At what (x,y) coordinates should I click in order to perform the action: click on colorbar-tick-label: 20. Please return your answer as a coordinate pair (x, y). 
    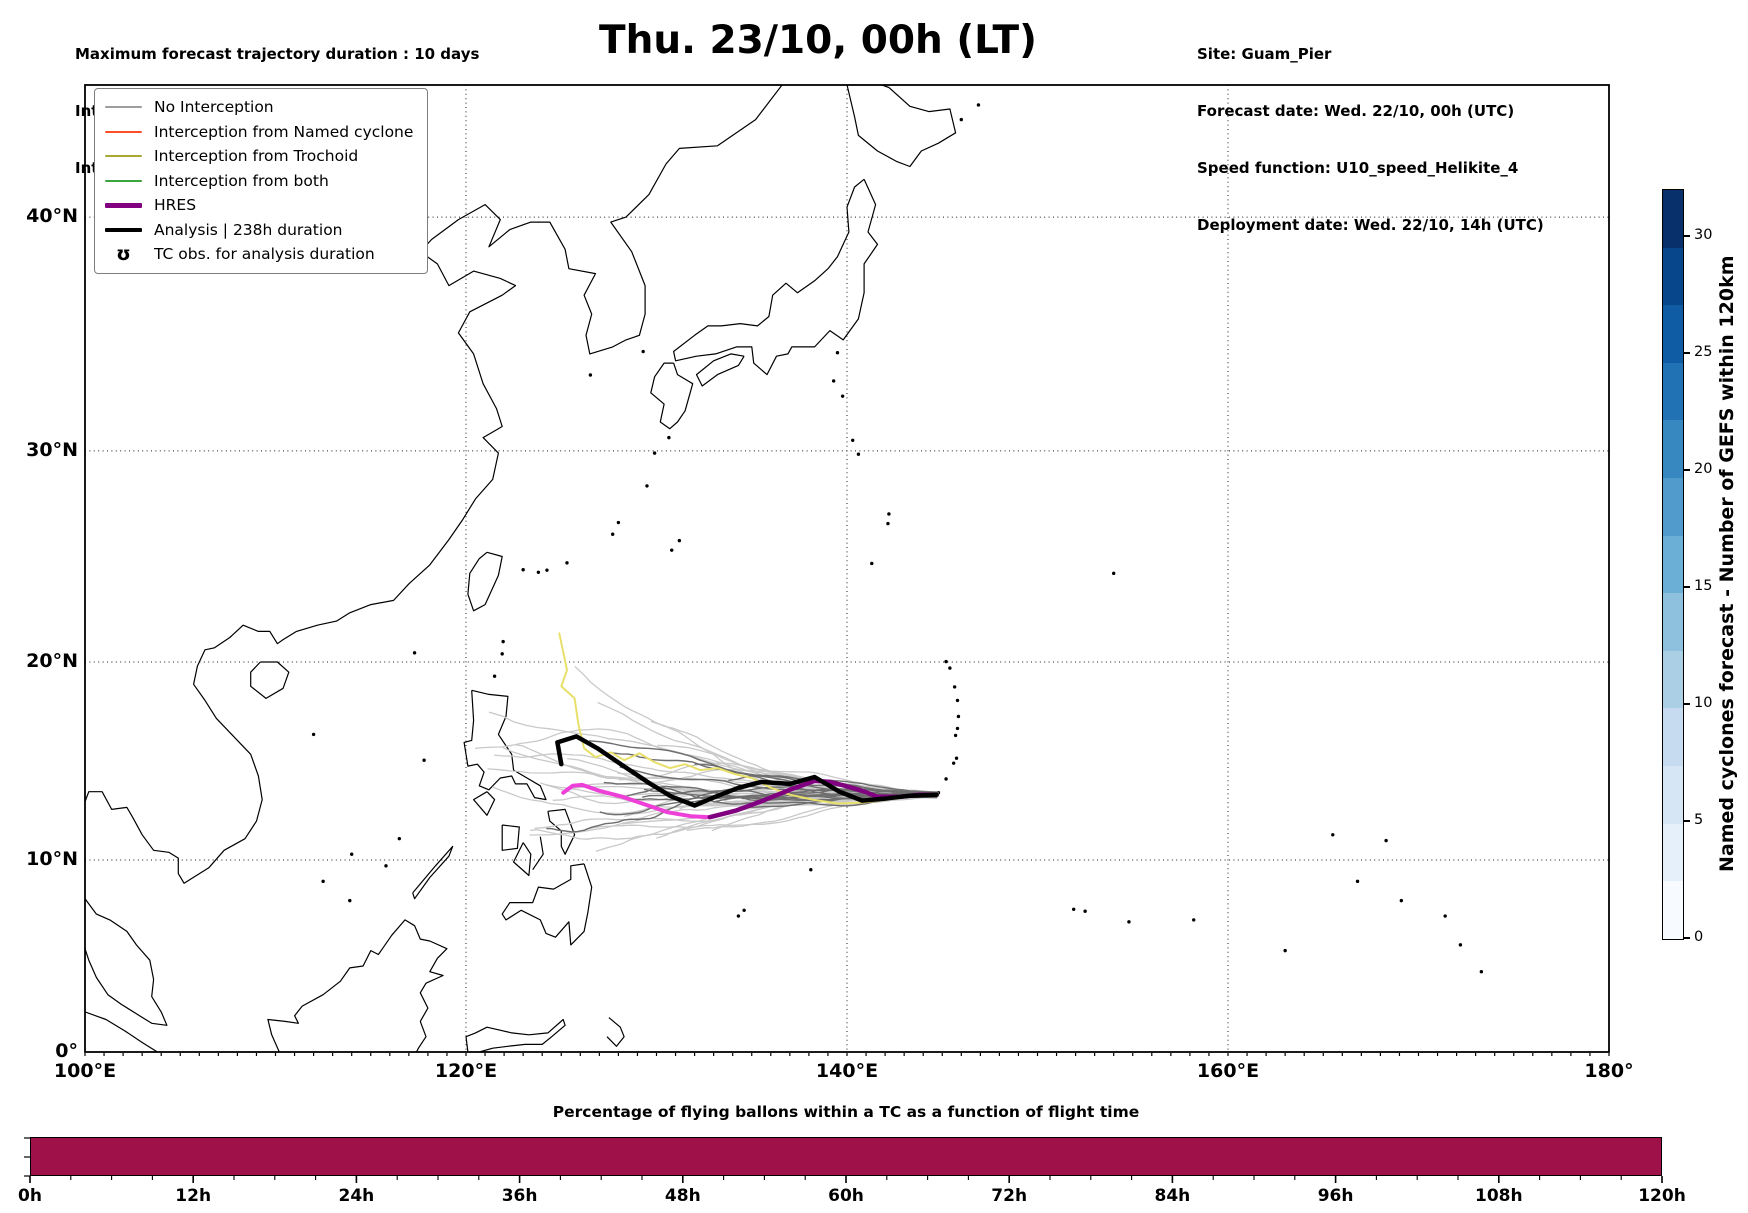
    Looking at the image, I should click on (1703, 468).